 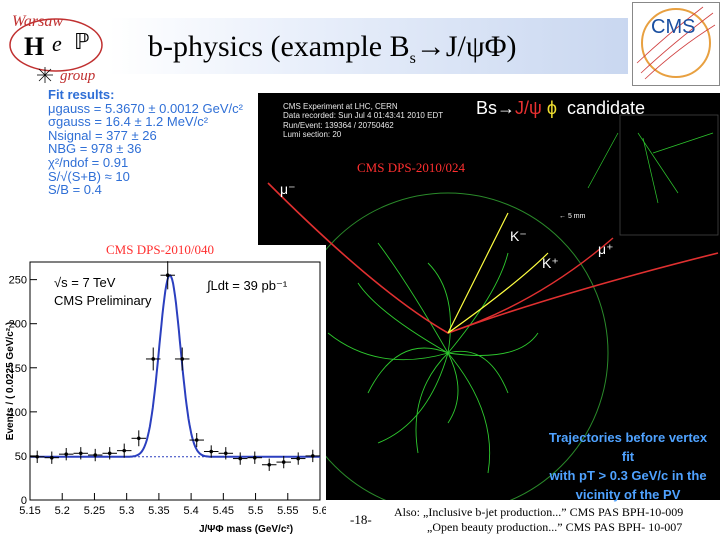 I want to click on dps-plot-ref: CMS DPS-2010/040, so click(x=160, y=249).